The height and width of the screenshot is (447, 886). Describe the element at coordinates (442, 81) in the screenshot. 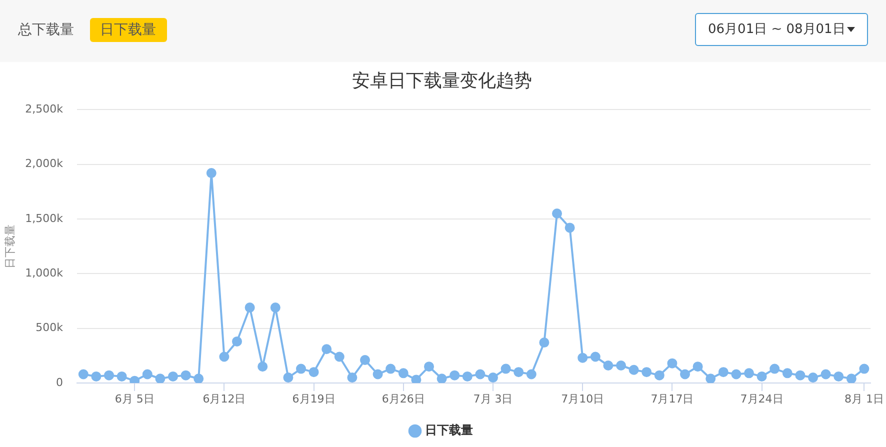

I see `chart-title: 安卓日下载量变化趋势` at that location.